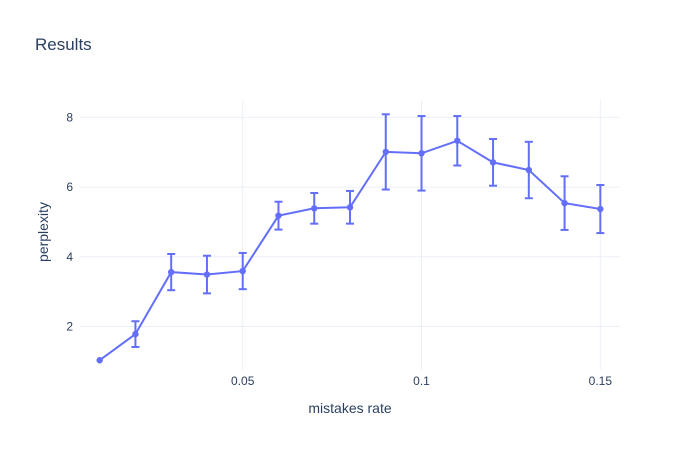 The image size is (700, 450). I want to click on y-tick-label: 4, so click(69, 257).